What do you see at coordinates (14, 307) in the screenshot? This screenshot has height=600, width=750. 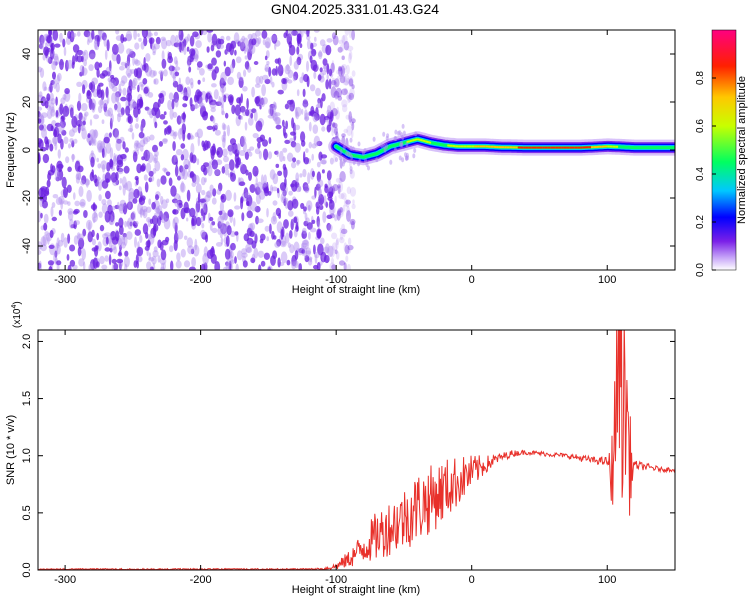 I see `snr-multiplier-exp: 4` at bounding box center [14, 307].